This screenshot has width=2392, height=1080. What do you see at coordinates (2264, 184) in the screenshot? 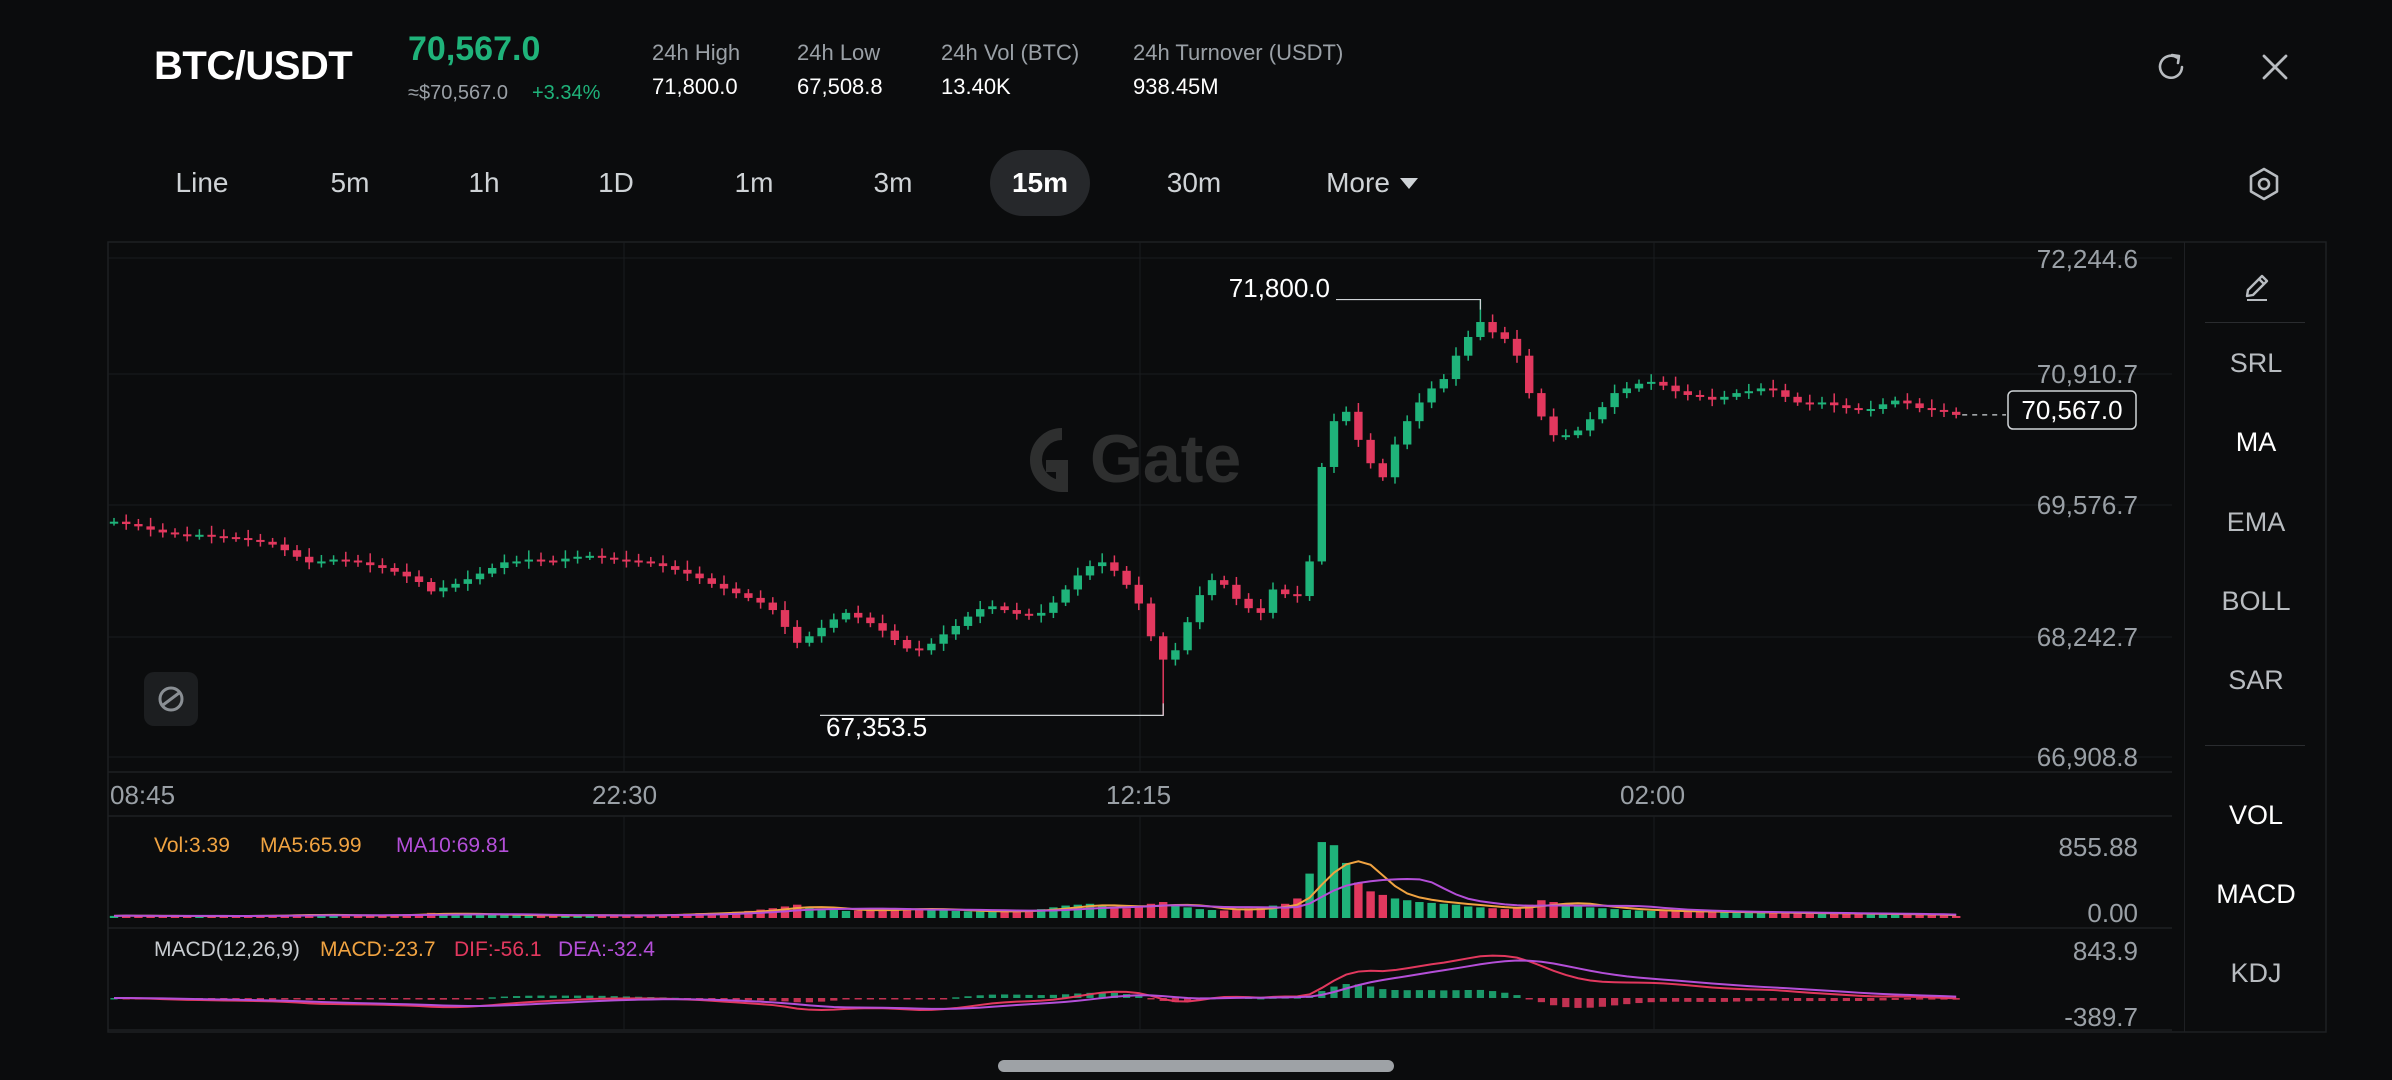
I see `chart-settings-icon` at bounding box center [2264, 184].